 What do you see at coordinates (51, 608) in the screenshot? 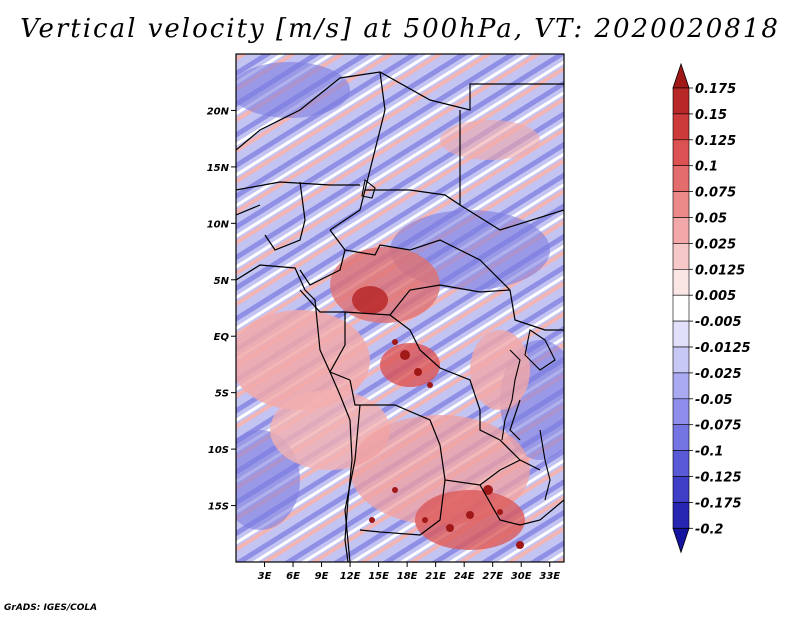
I see `grads-credit: GrADS: IGES/COLA` at bounding box center [51, 608].